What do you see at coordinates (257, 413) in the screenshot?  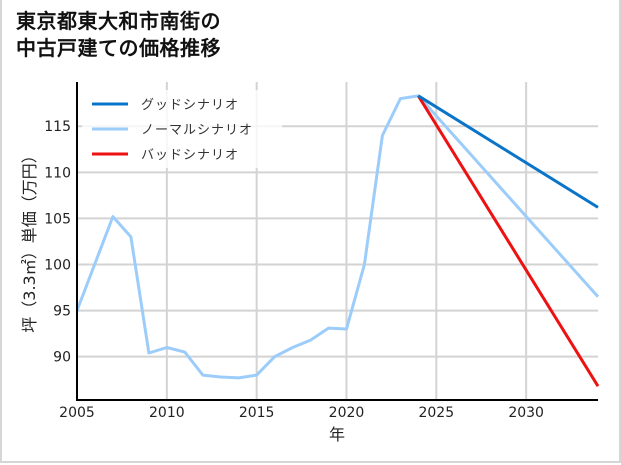 I see `x-tick-label: 2015` at bounding box center [257, 413].